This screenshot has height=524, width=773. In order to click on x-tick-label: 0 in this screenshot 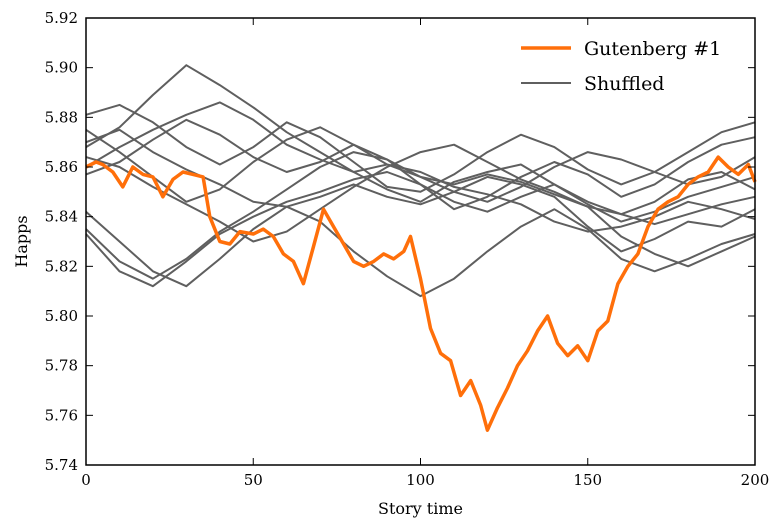, I will do `click(86, 480)`.